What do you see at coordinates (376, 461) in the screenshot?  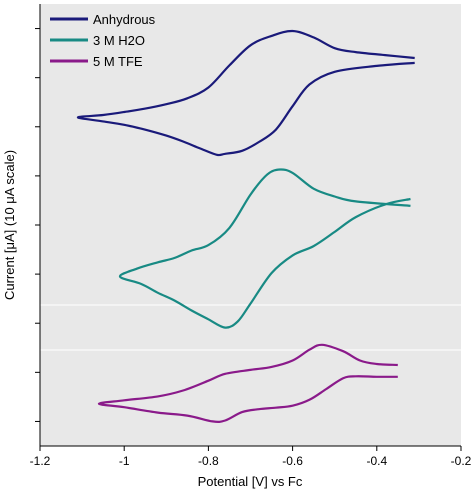 I see `x-tick-label: -0.4` at bounding box center [376, 461].